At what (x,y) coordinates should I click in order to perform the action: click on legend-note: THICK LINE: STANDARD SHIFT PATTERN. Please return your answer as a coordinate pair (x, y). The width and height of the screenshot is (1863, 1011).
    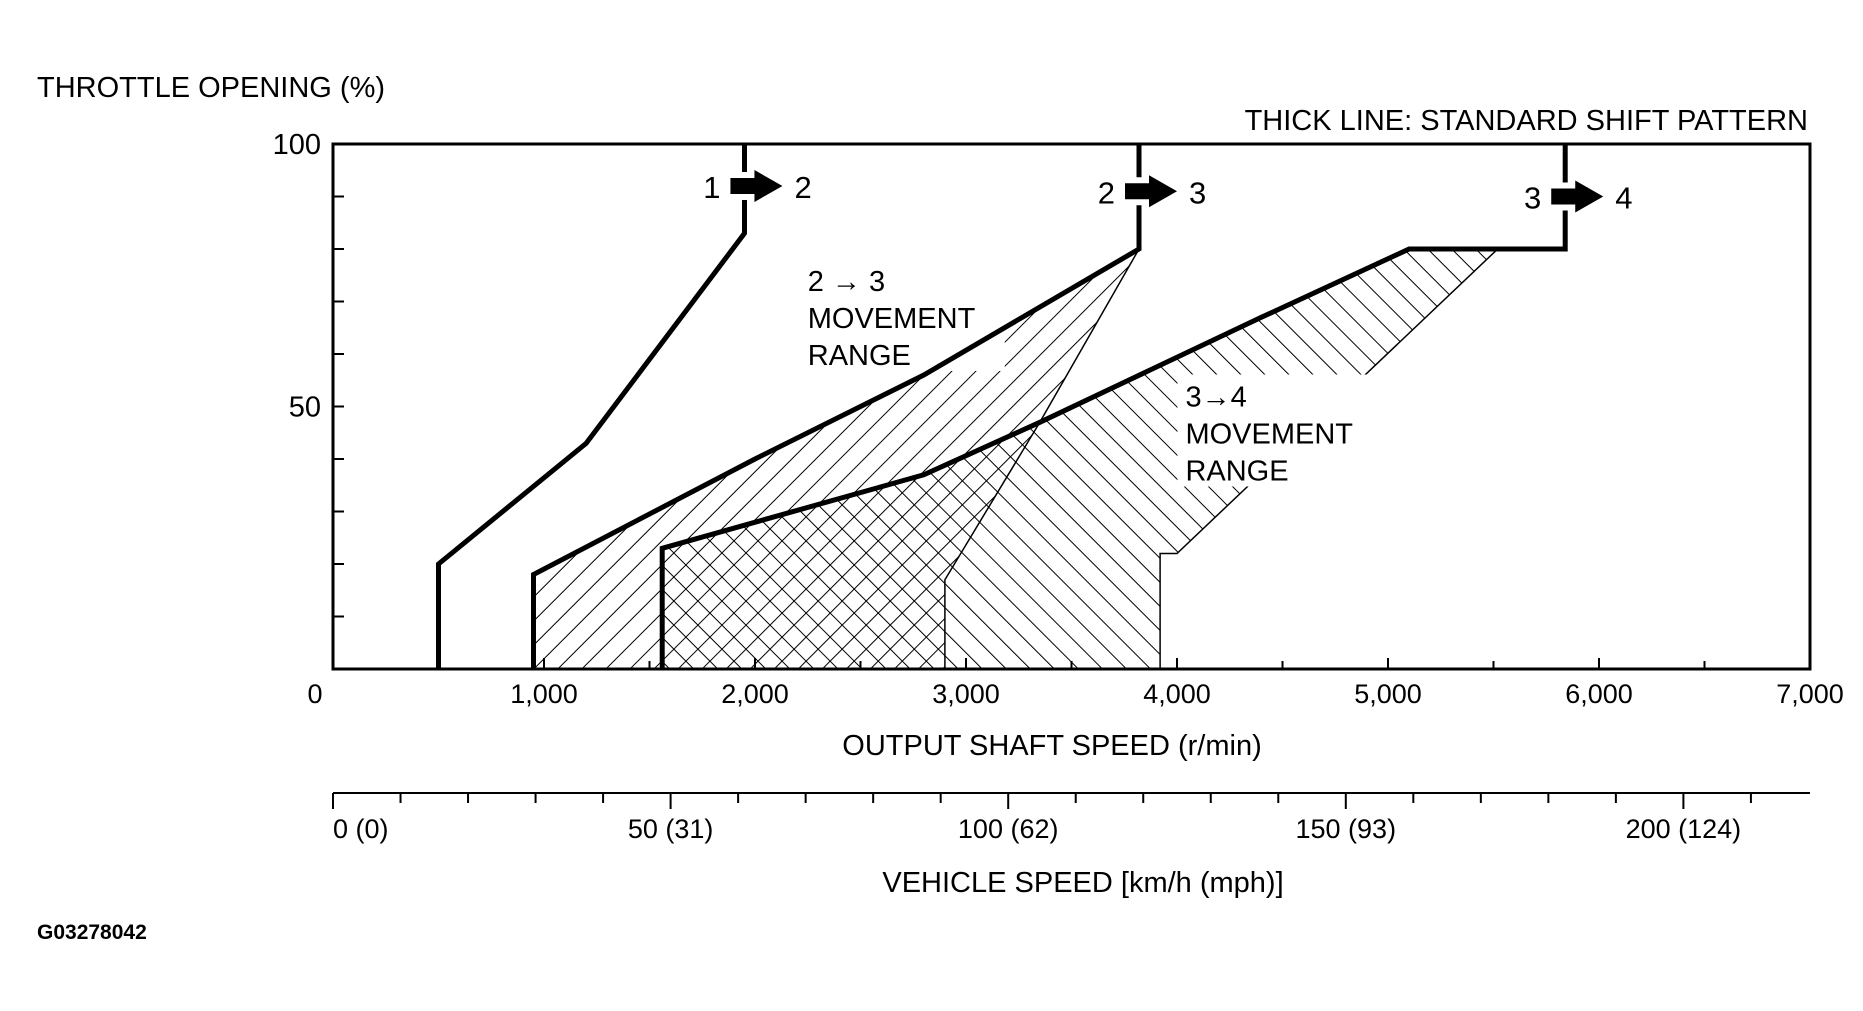
    Looking at the image, I should click on (1526, 121).